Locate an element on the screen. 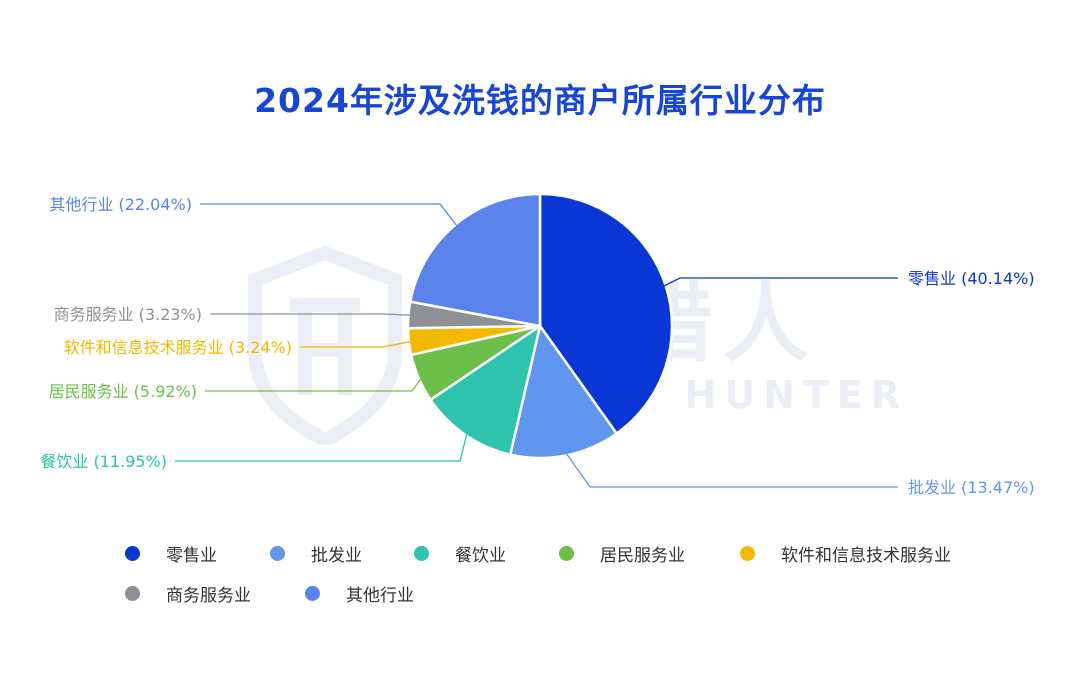  data-label: 零售业 (40.14%) is located at coordinates (971, 278).